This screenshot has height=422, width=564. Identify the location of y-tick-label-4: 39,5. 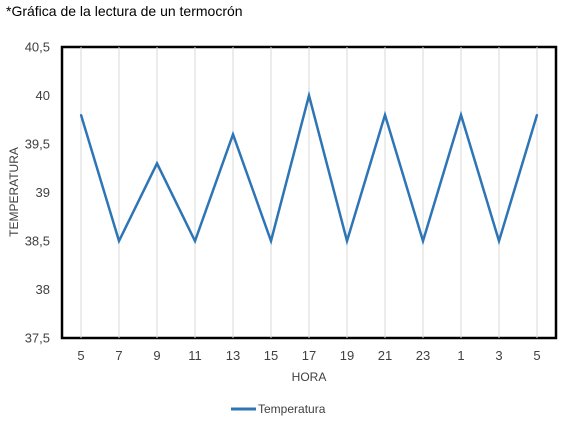
(37, 144).